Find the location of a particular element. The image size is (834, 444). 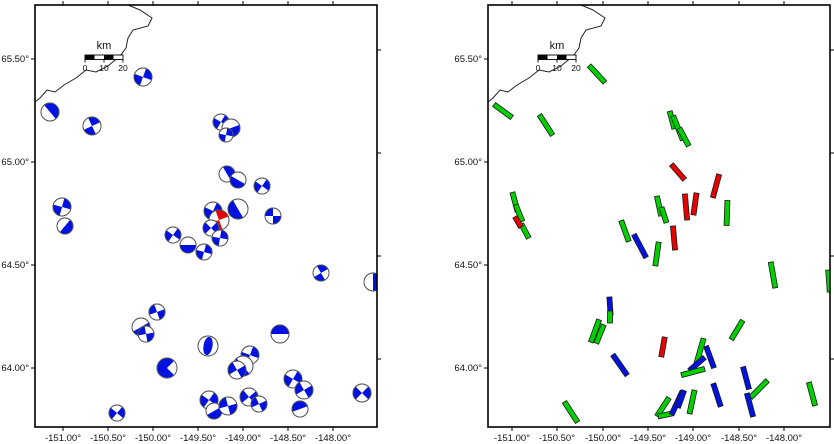

x-axis-label: -148.00° is located at coordinates (333, 438).